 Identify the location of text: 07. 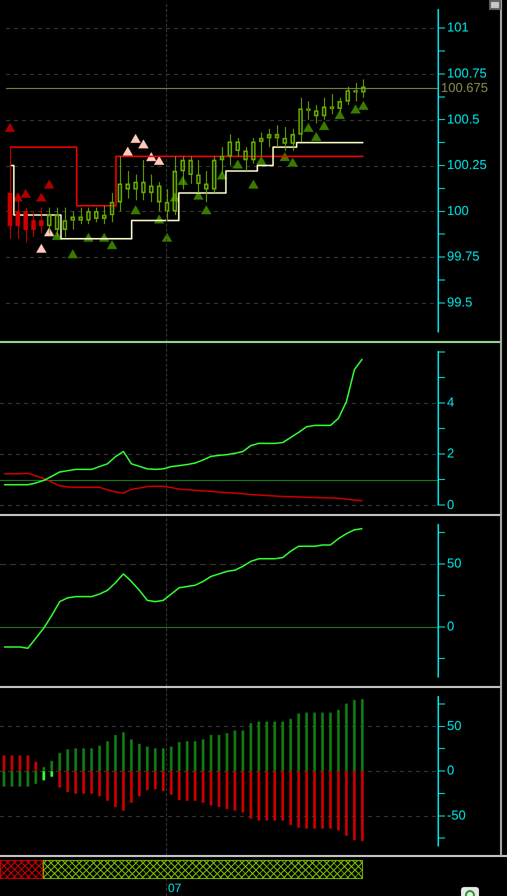
(175, 888).